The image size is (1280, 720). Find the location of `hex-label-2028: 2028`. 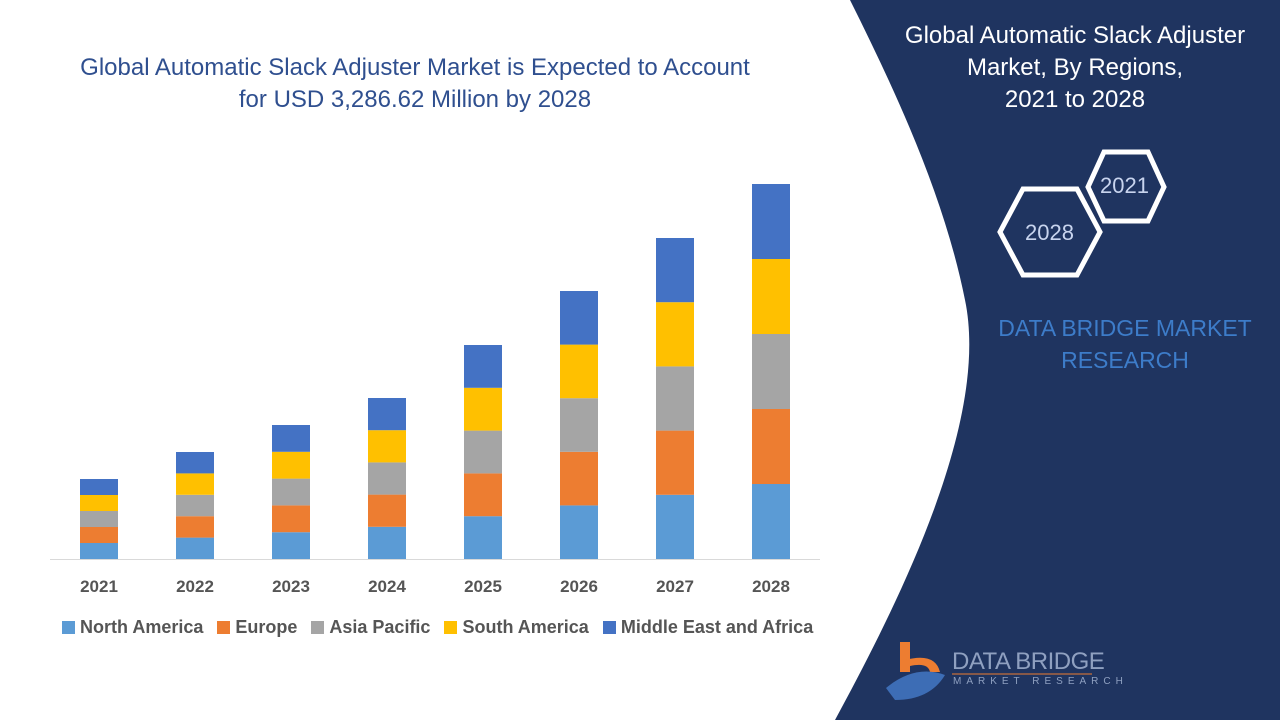

hex-label-2028: 2028 is located at coordinates (1049, 232).